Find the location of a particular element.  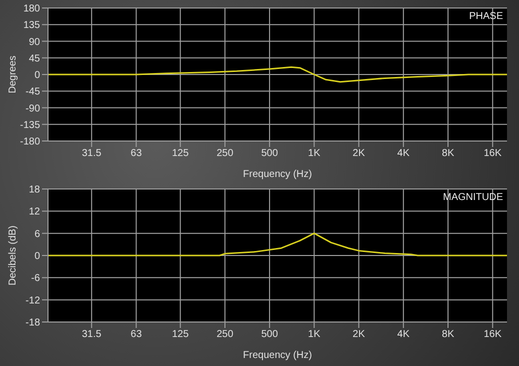

y-tick-label: 6 is located at coordinates (37, 234).